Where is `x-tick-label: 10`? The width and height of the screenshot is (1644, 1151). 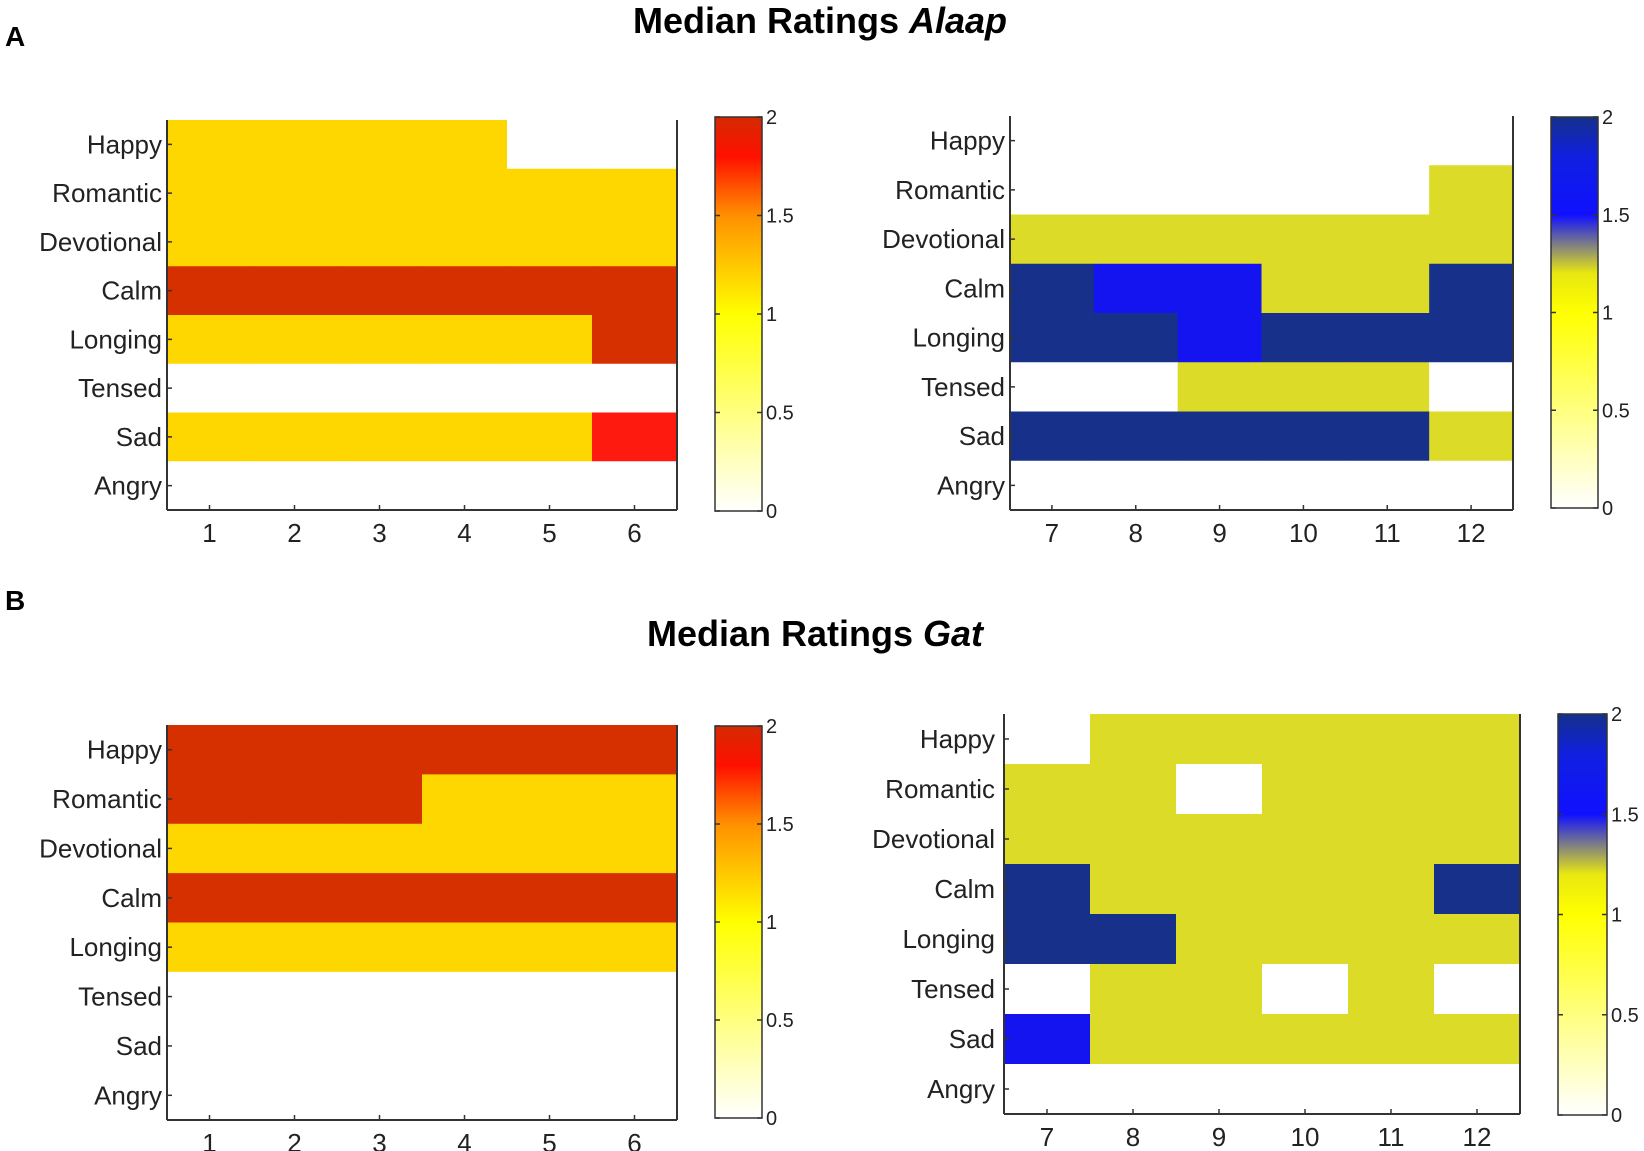 x-tick-label: 10 is located at coordinates (1305, 1136).